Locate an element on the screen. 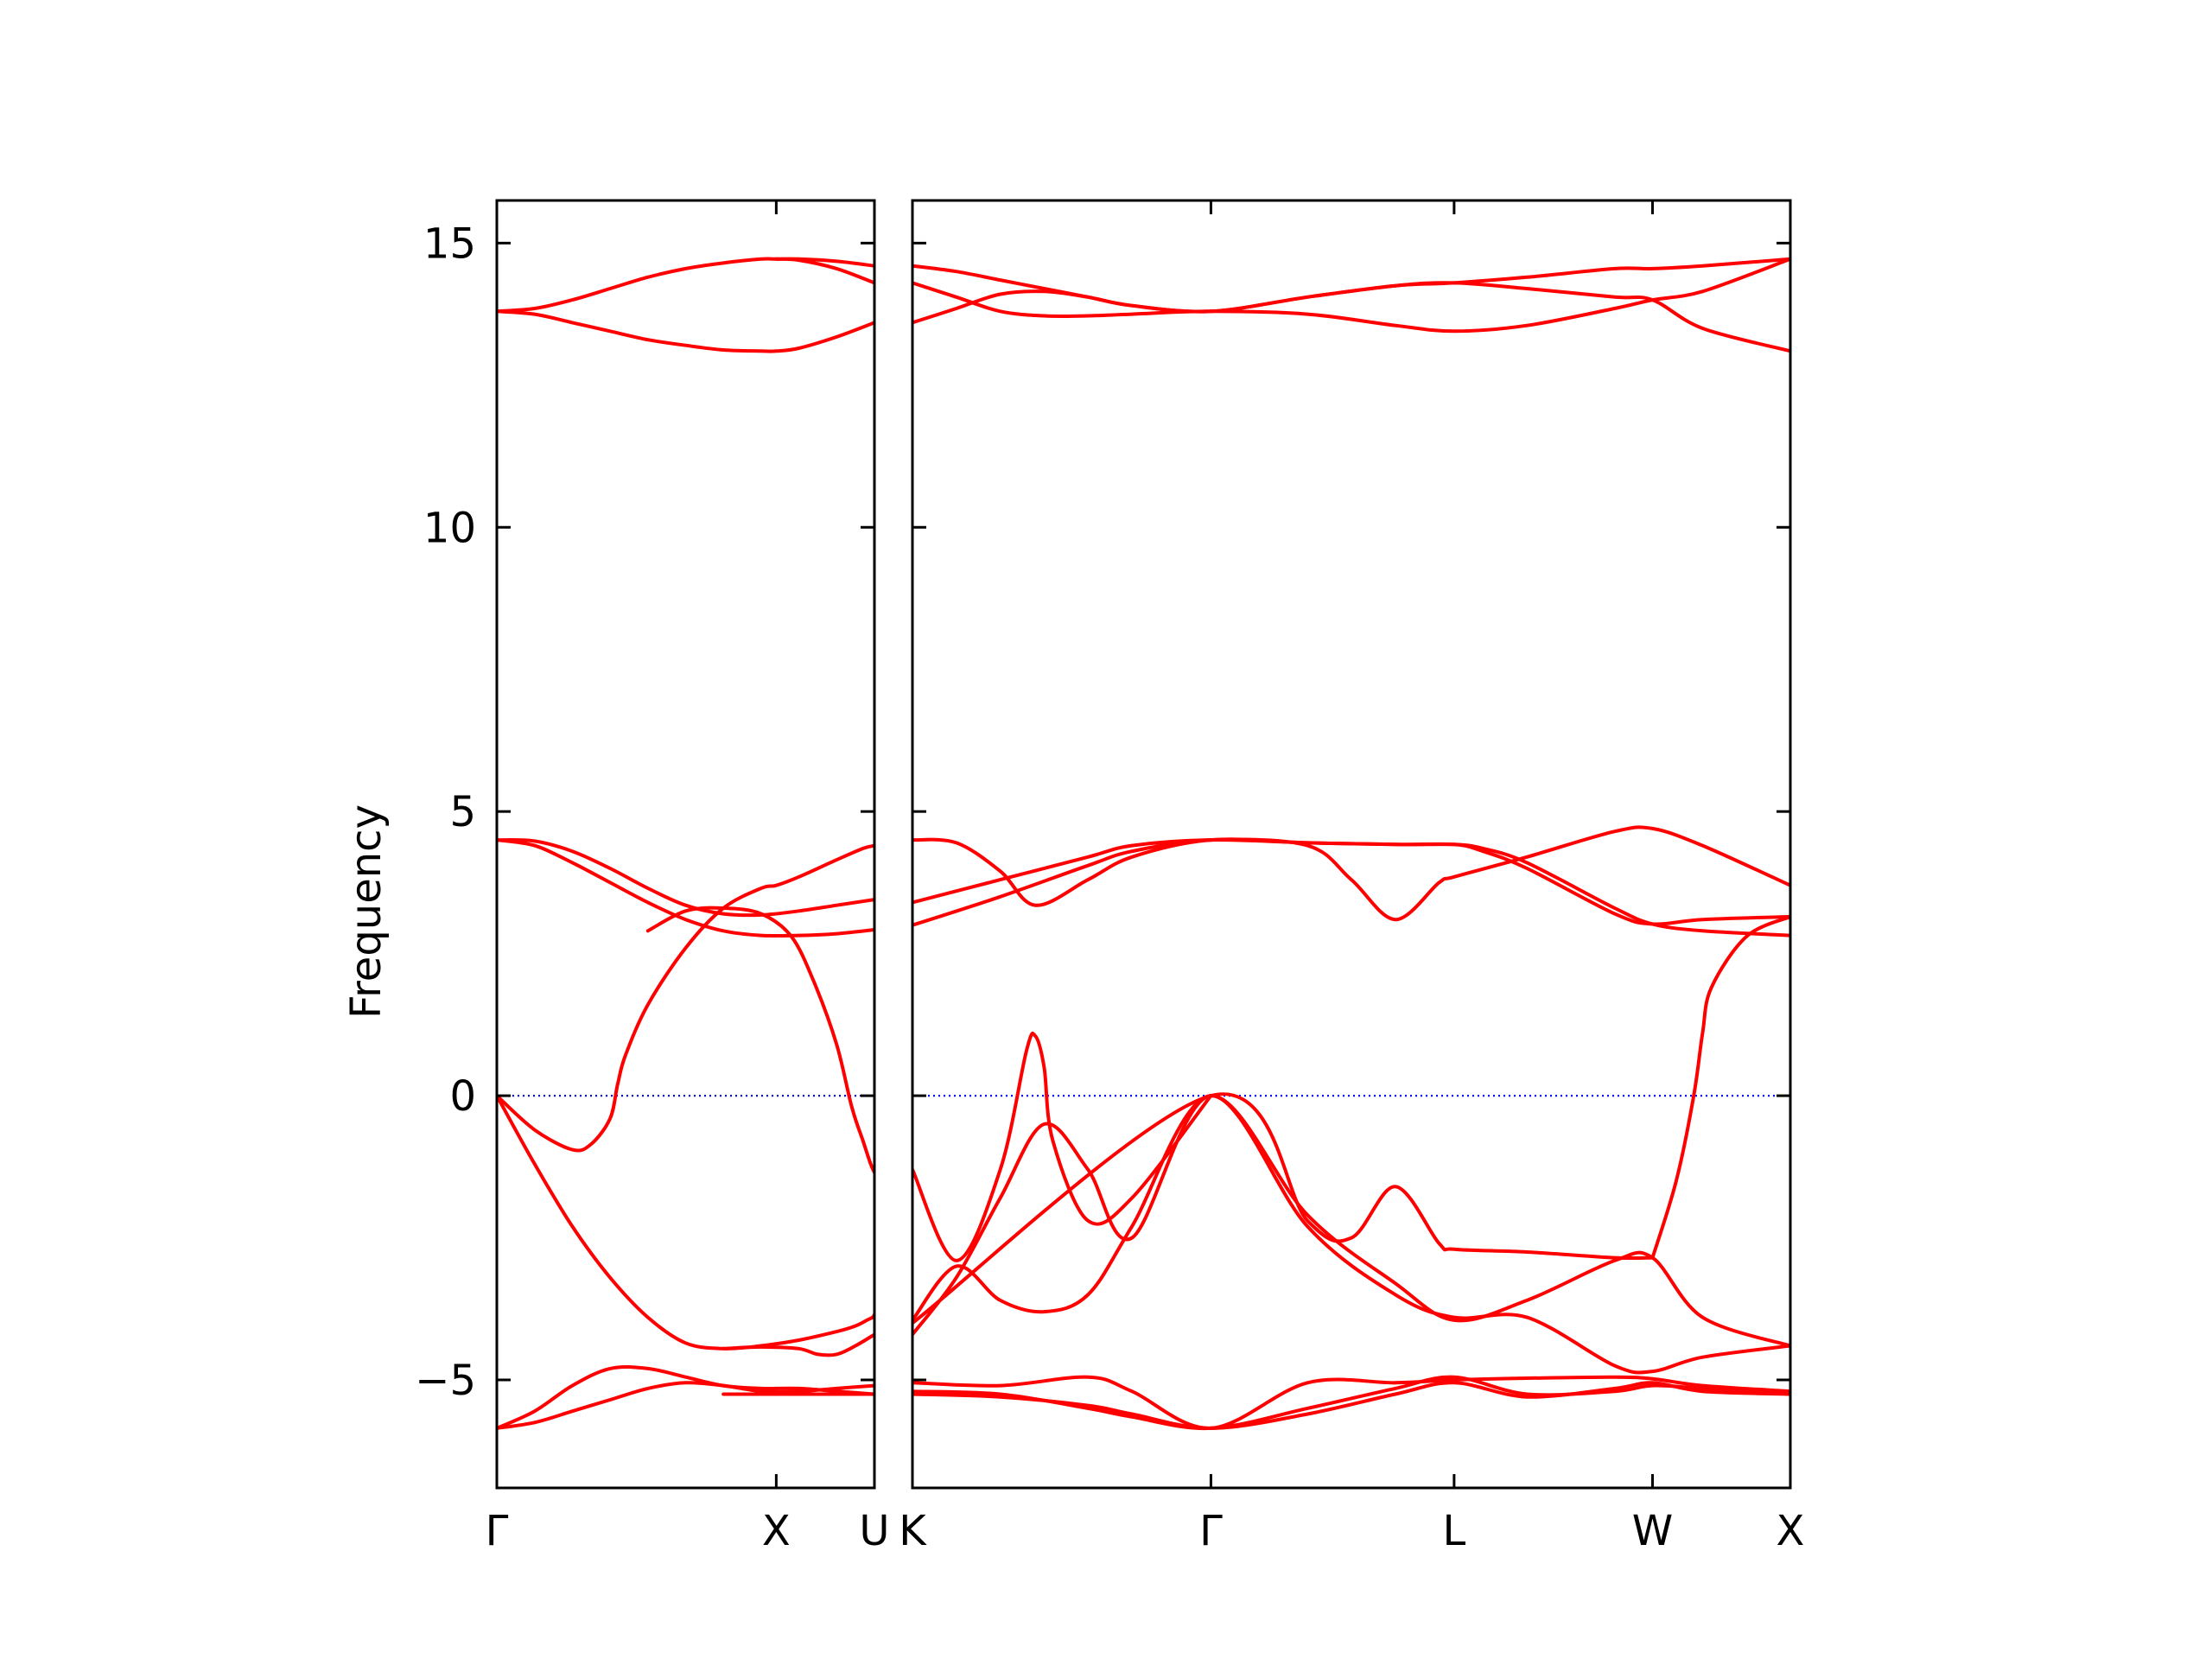 The height and width of the screenshot is (1659, 2212). x-tick-label-right-1: Γ is located at coordinates (1211, 1531).